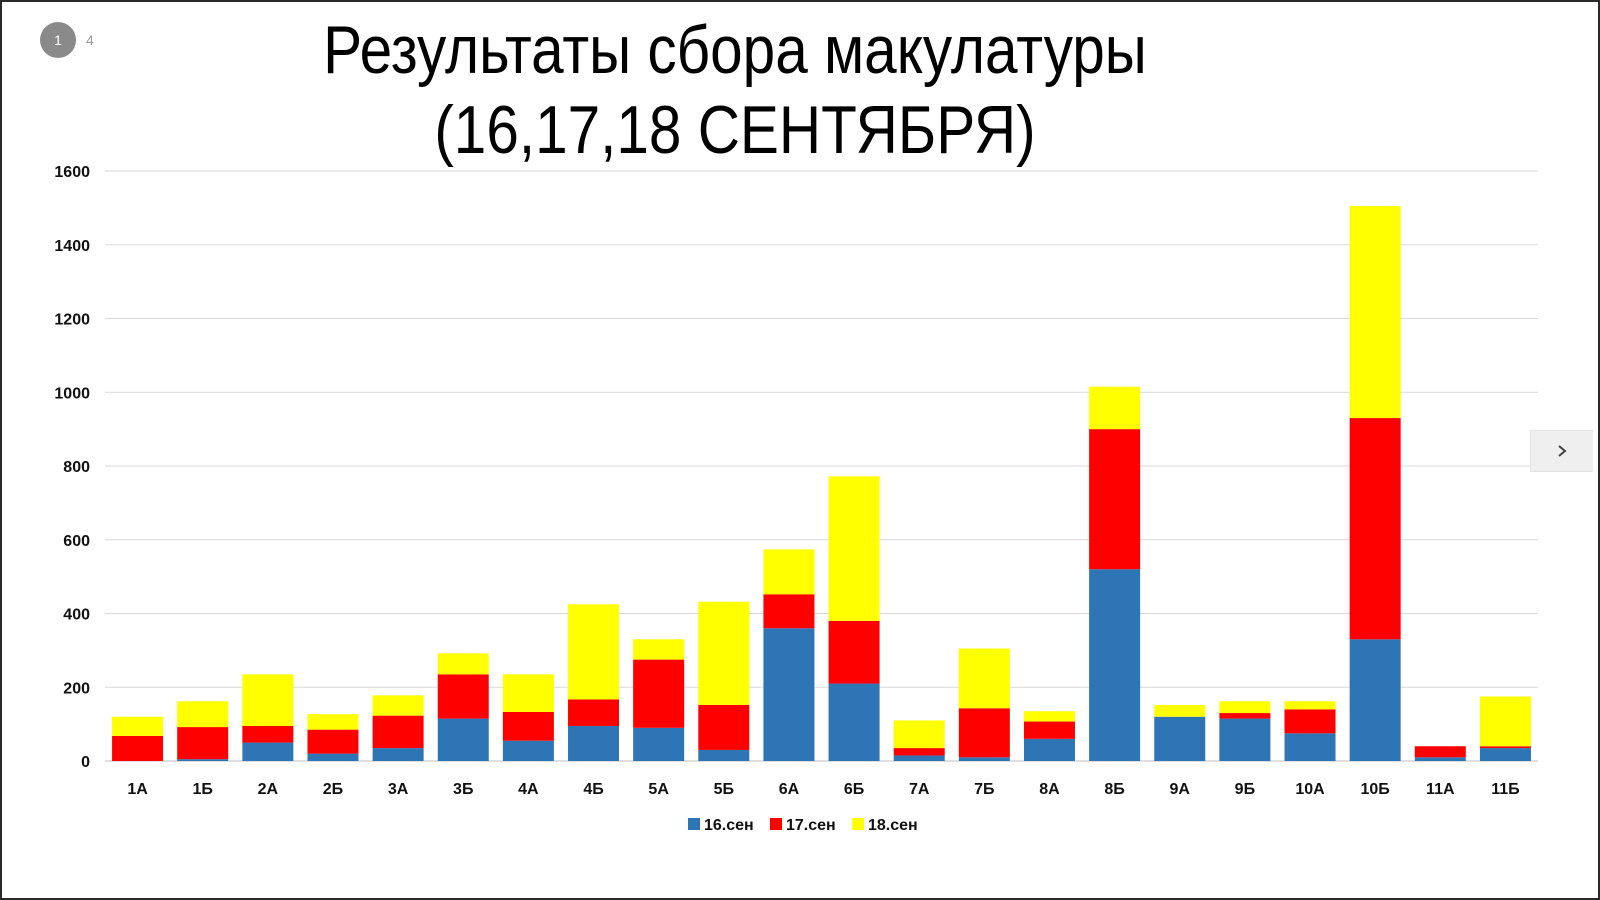  What do you see at coordinates (1505, 754) in the screenshot?
I see `bar-11Б-series-1` at bounding box center [1505, 754].